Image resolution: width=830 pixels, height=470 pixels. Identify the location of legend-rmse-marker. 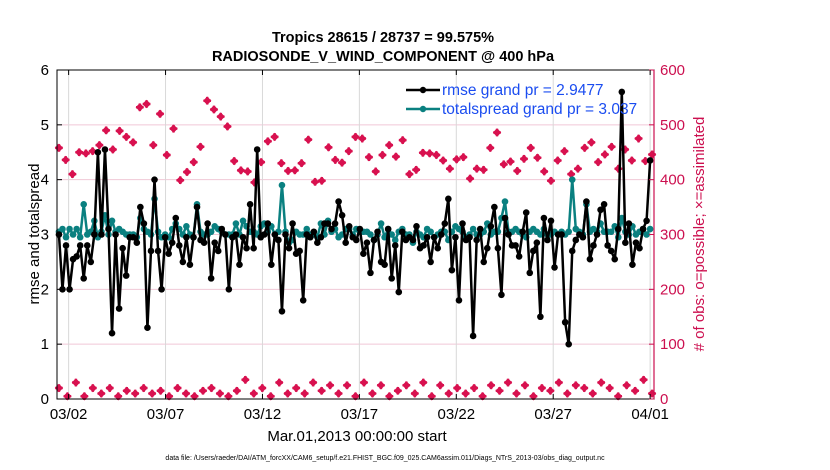
(423, 90).